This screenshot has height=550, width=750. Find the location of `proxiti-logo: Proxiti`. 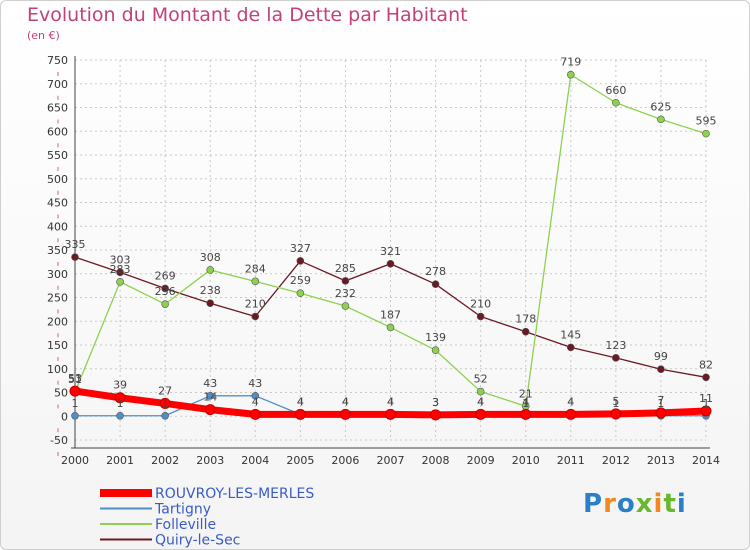

proxiti-logo: Proxiti is located at coordinates (635, 504).